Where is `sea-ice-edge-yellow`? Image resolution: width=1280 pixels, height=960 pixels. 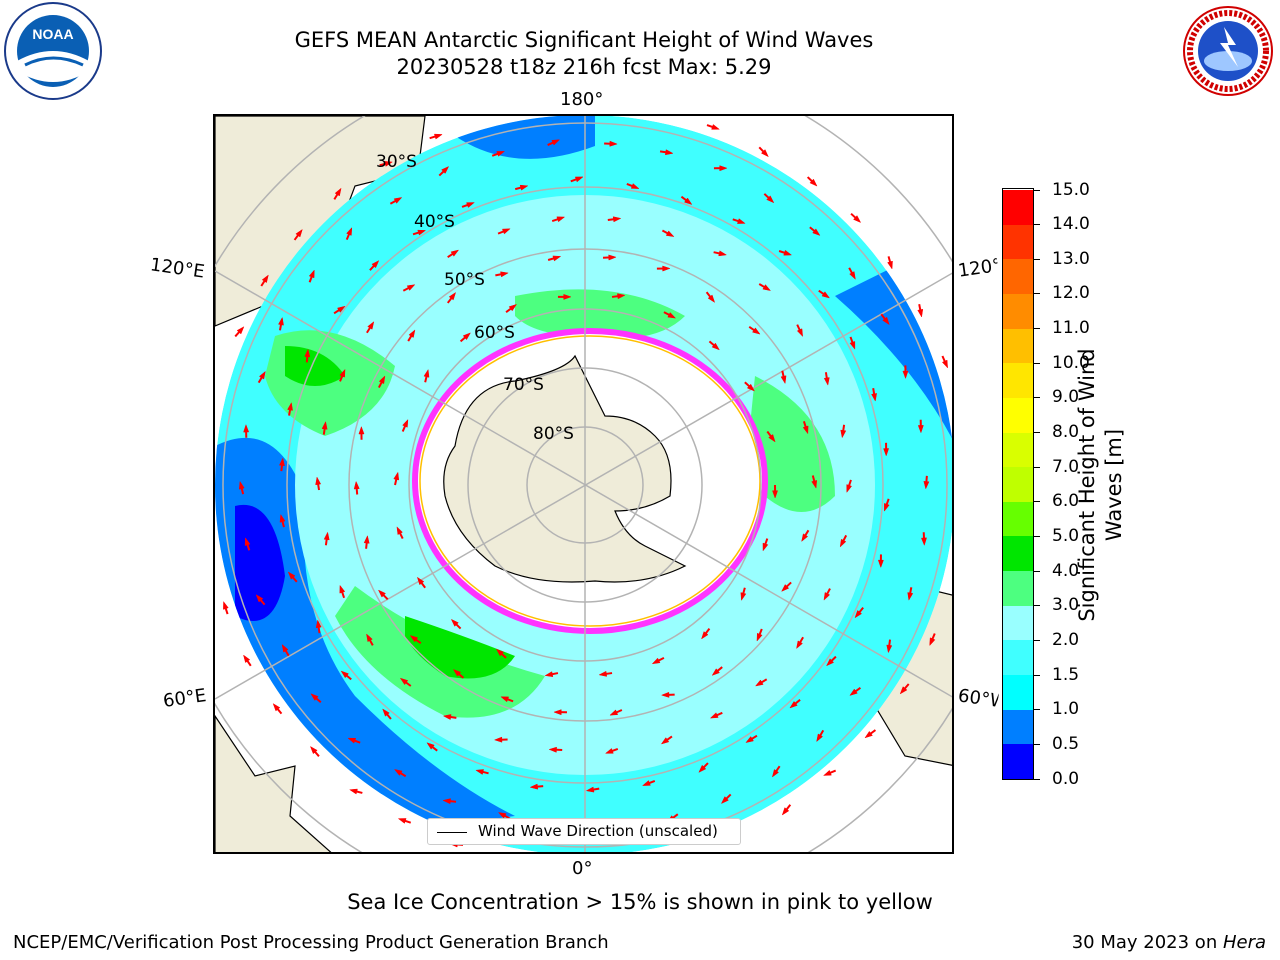 sea-ice-edge-yellow is located at coordinates (590, 481).